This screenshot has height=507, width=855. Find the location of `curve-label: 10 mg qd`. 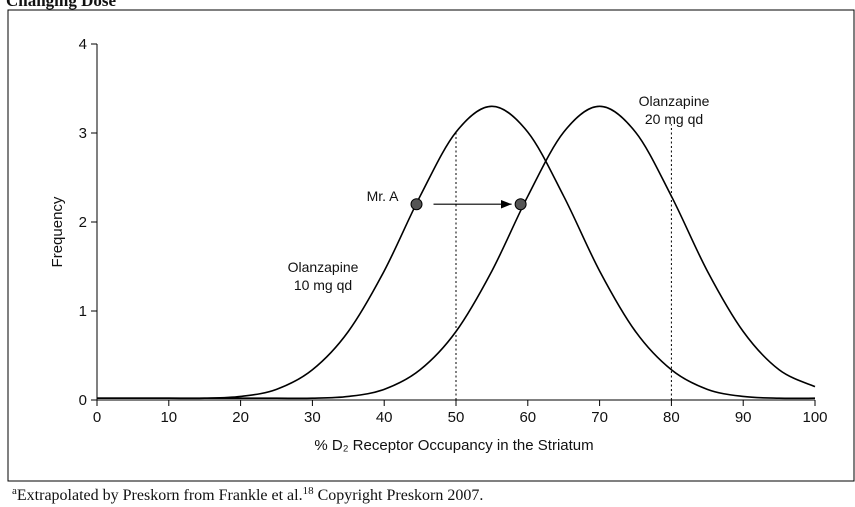

curve-label: 10 mg qd is located at coordinates (323, 285).